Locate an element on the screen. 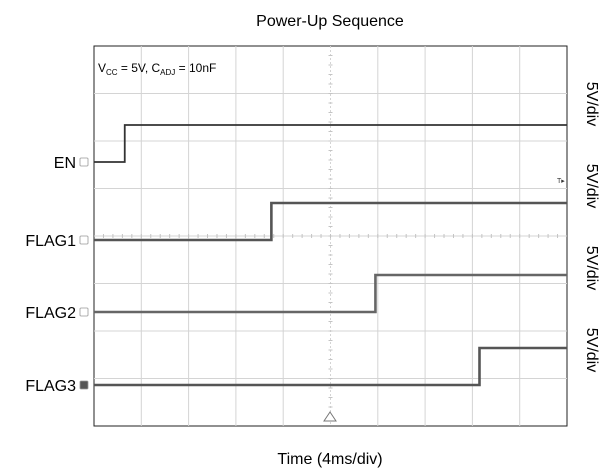  trace-flag1 is located at coordinates (330, 221).